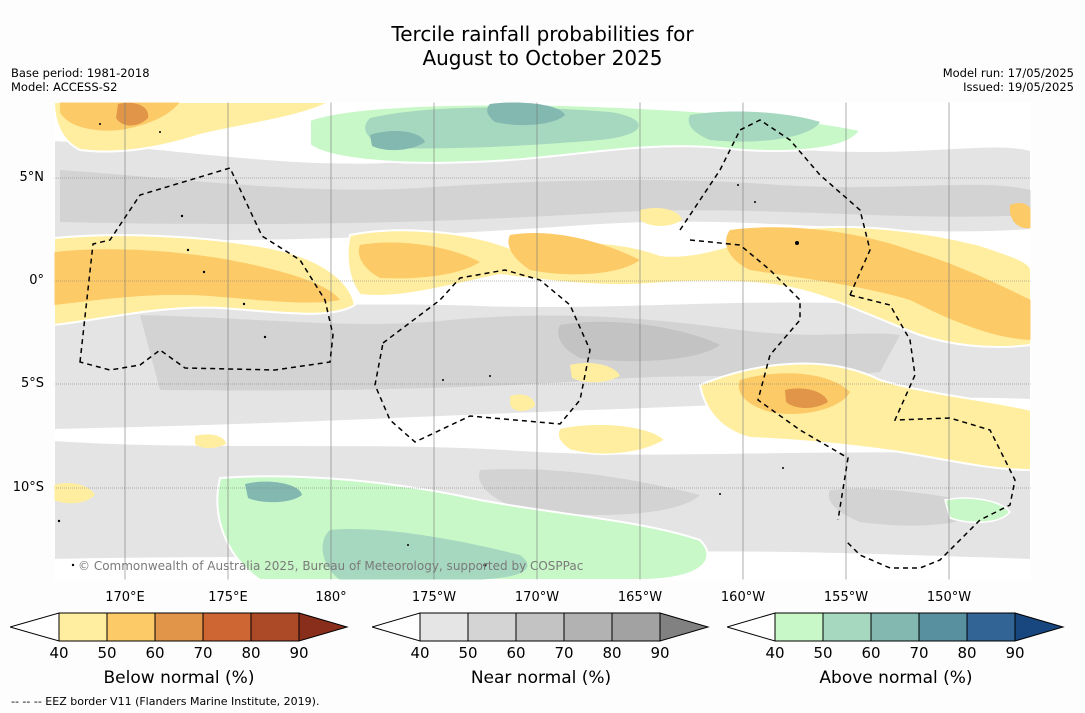  What do you see at coordinates (420, 653) in the screenshot?
I see `cbar-near-tick: 40` at bounding box center [420, 653].